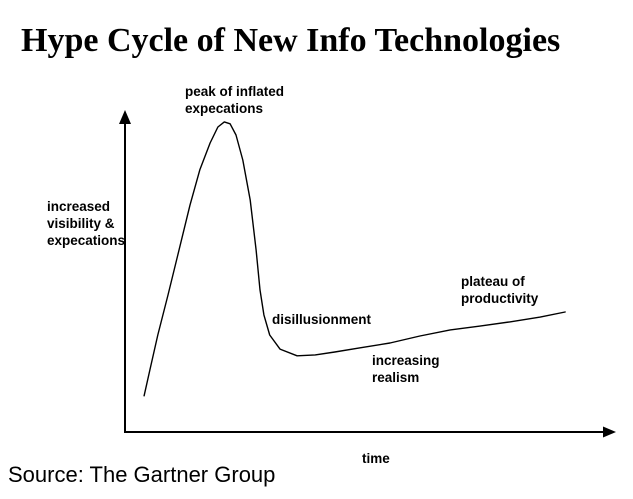  Describe the element at coordinates (609, 432) in the screenshot. I see `x-axis-arrowhead-icon` at that location.